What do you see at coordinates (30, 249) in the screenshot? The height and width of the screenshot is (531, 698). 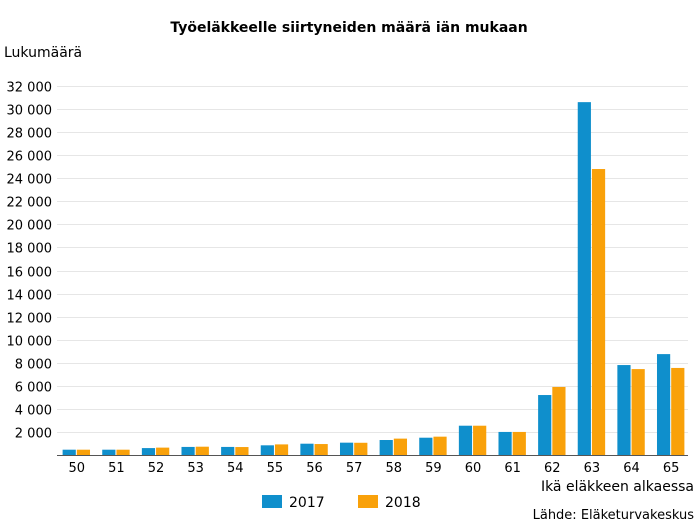 I see `y-tick-label: 18 000` at bounding box center [30, 249].